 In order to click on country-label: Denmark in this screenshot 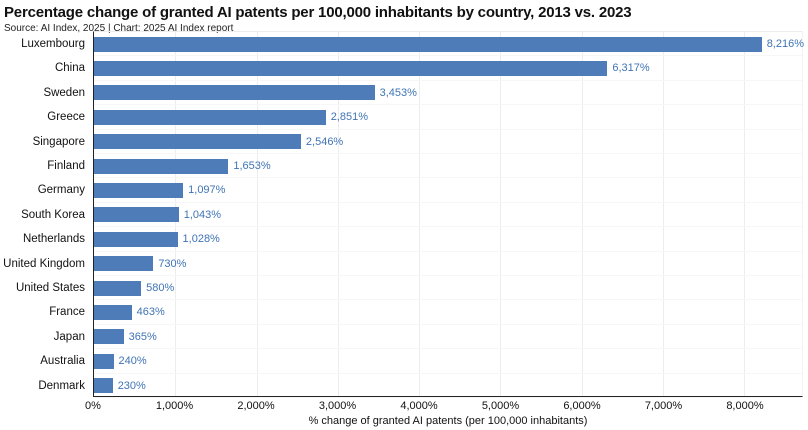, I will do `click(61, 385)`.